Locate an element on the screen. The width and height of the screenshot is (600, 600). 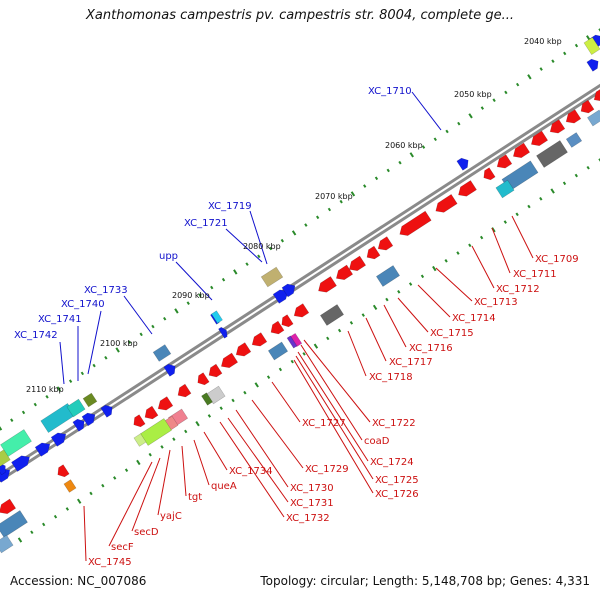
gene-label-forward: XC_1740 is located at coordinates (83, 304).